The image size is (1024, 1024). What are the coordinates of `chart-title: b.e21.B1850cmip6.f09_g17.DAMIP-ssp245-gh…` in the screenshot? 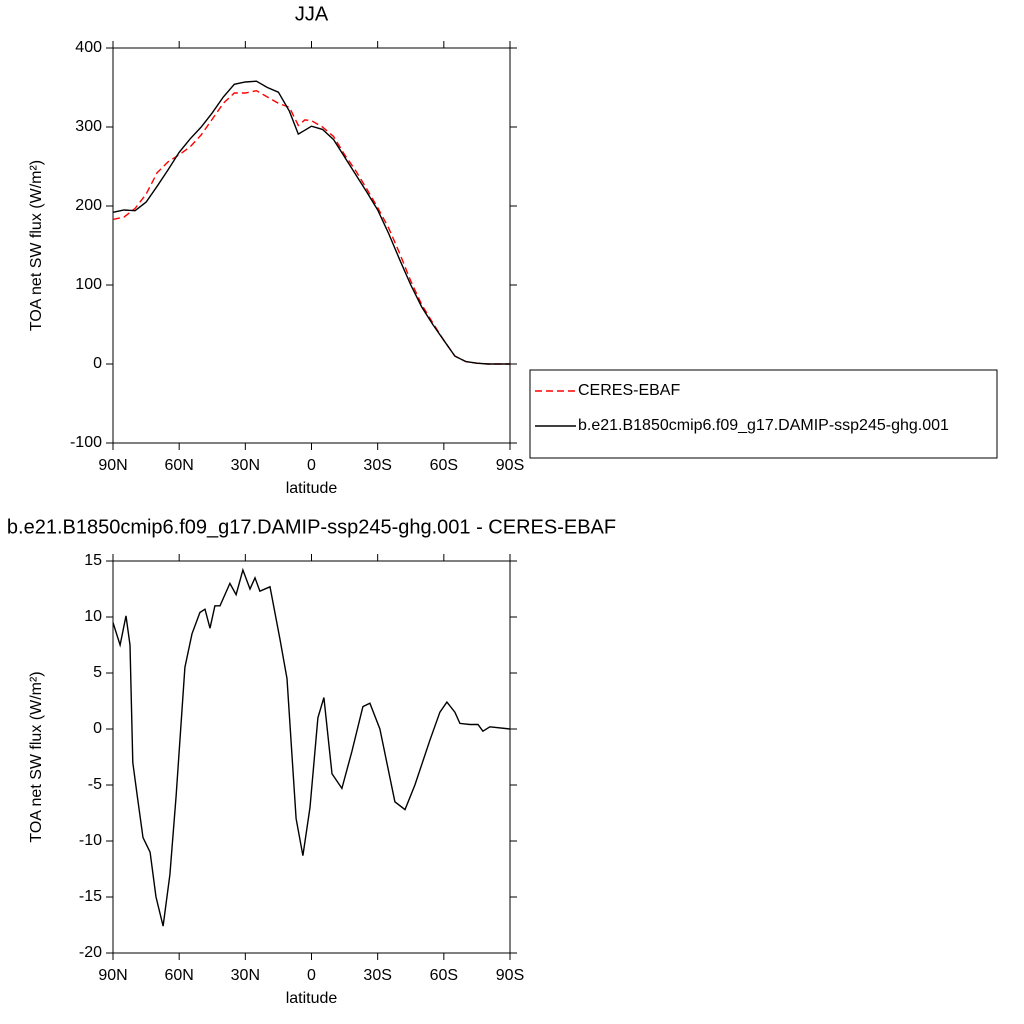 It's located at (311, 527).